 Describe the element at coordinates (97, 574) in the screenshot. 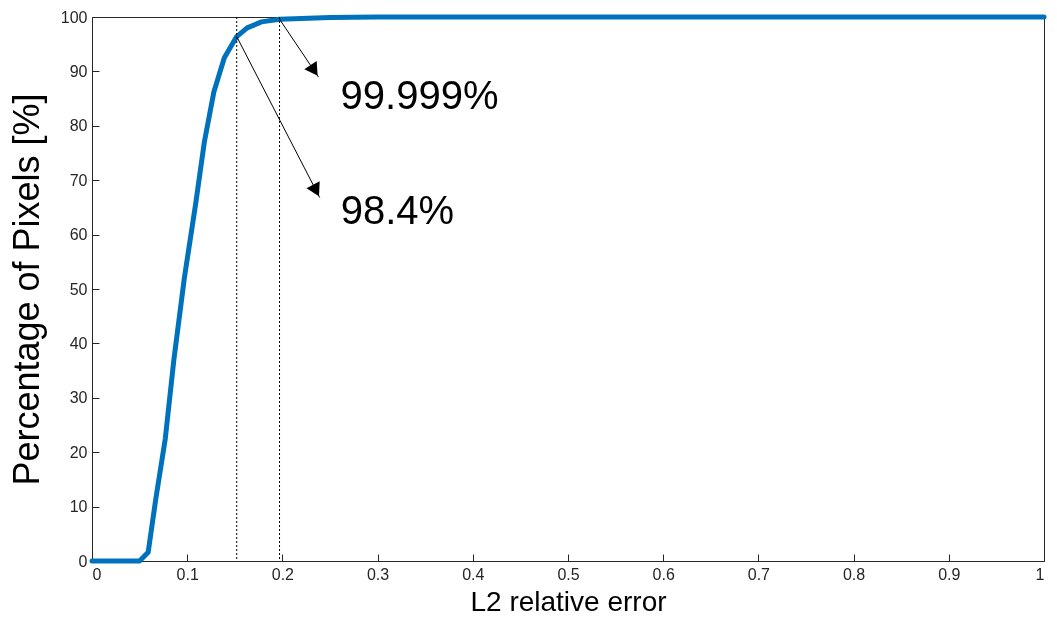

I see `x-tick-label: 0` at that location.